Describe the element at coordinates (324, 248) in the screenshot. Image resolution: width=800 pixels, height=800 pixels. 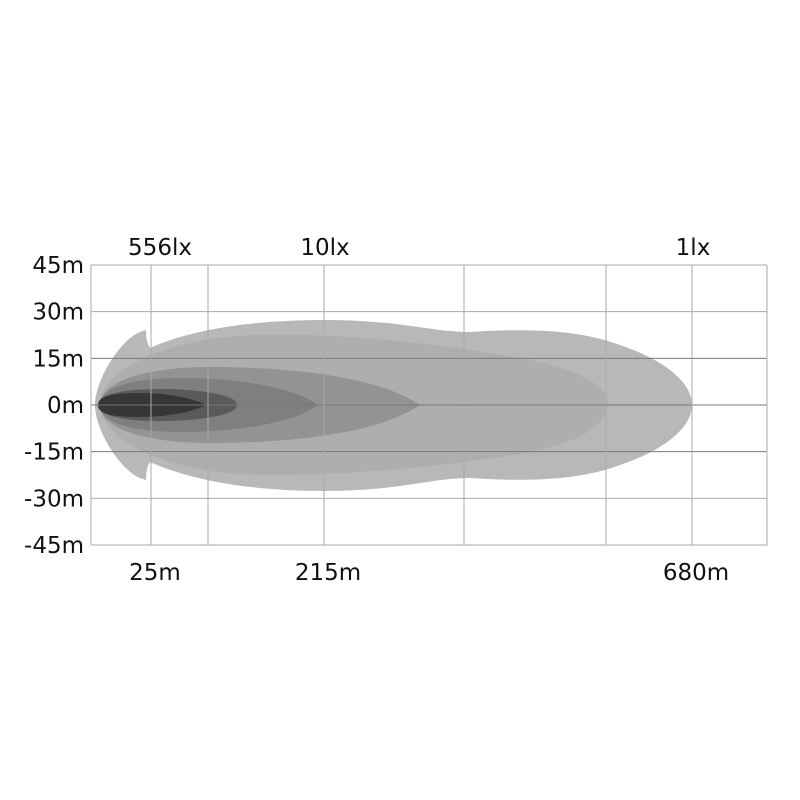
I see `lux-label: 10lx` at that location.